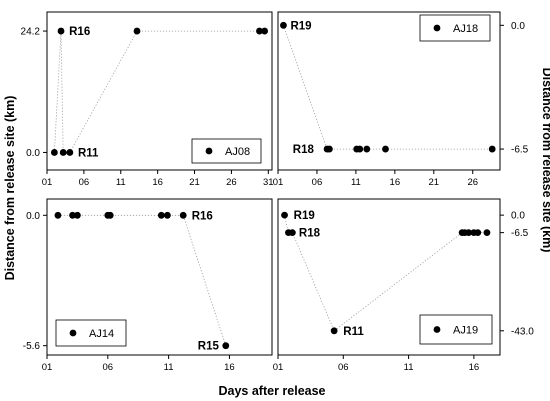  Describe the element at coordinates (268, 182) in the screenshot. I see `x-tick-label: 31` at that location.